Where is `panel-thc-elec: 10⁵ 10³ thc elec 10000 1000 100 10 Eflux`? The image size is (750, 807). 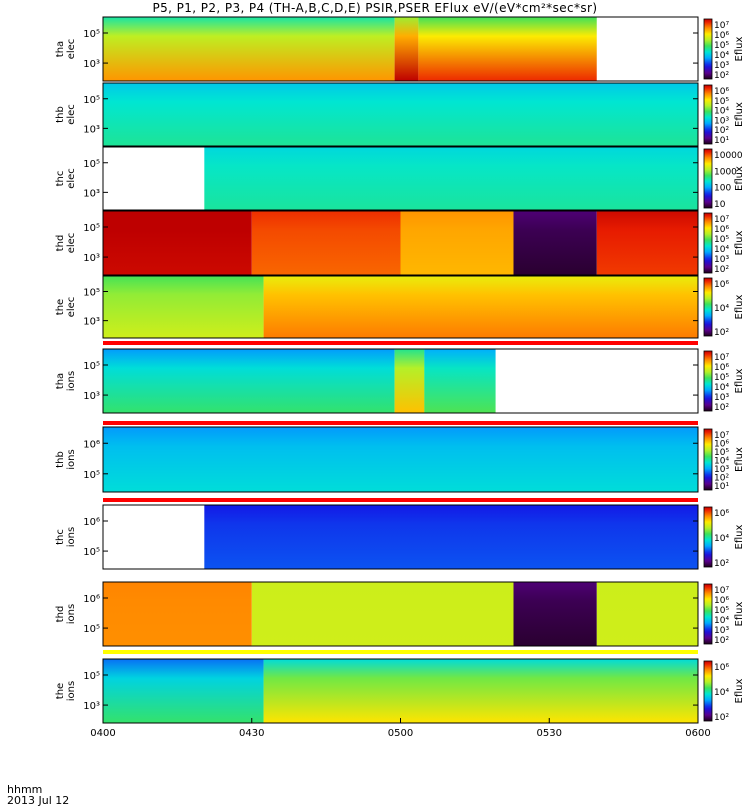
panel-thc-elec: 10⁵ 10³ thc elec 10000 1000 100 10 Eflux is located at coordinates (400, 178).